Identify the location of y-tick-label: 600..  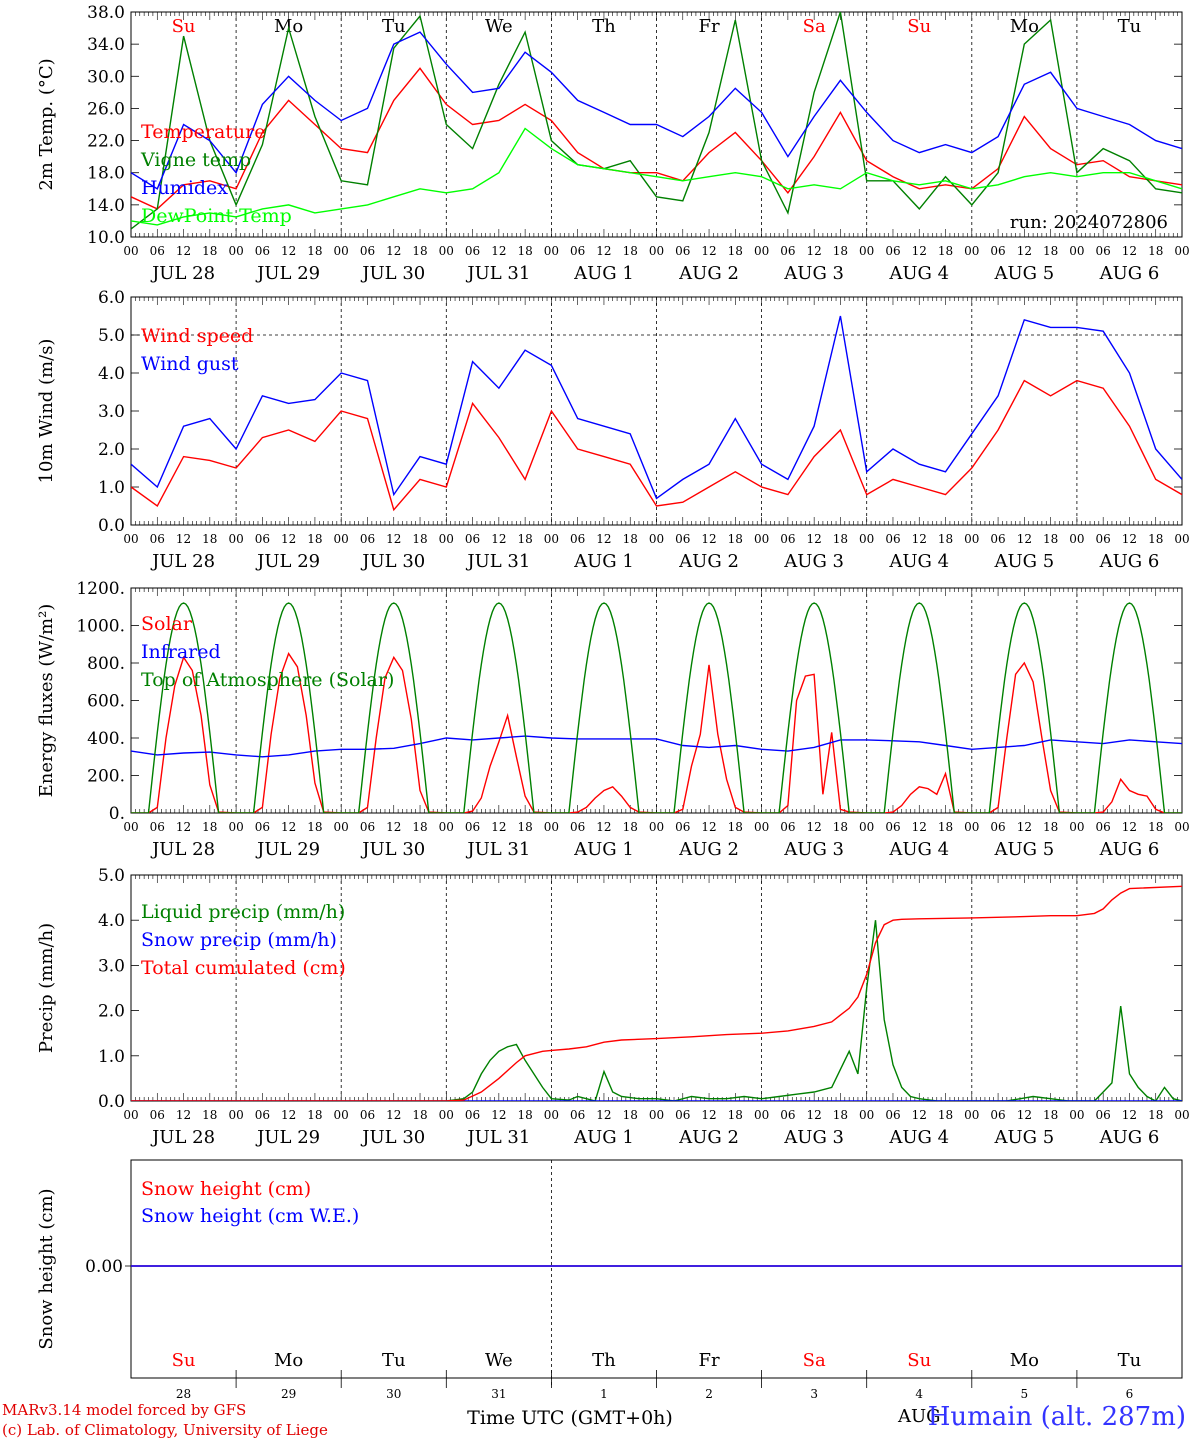
(106, 702).